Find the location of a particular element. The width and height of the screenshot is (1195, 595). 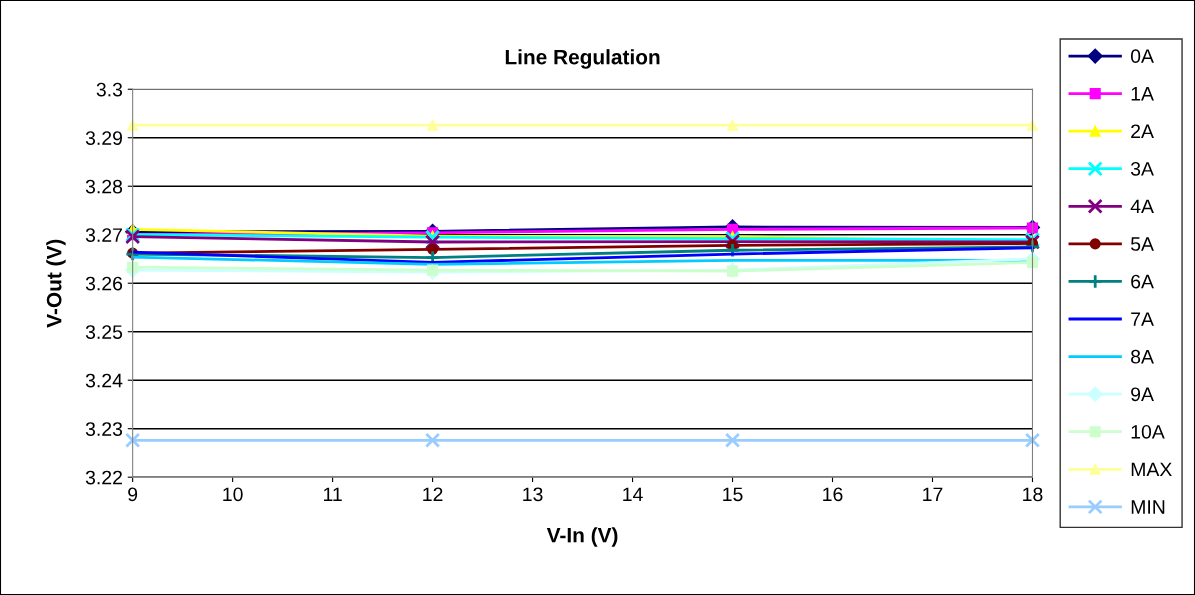

x-tick-label: 12 is located at coordinates (433, 494).